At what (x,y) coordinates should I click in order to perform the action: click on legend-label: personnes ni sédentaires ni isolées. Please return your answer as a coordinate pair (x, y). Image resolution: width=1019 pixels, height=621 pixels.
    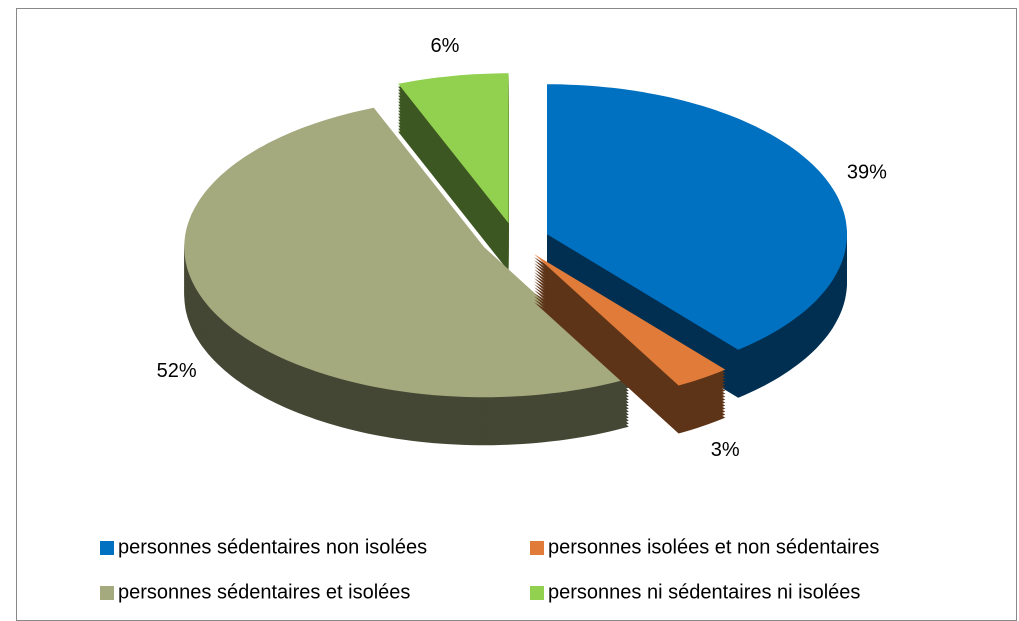
    Looking at the image, I should click on (704, 592).